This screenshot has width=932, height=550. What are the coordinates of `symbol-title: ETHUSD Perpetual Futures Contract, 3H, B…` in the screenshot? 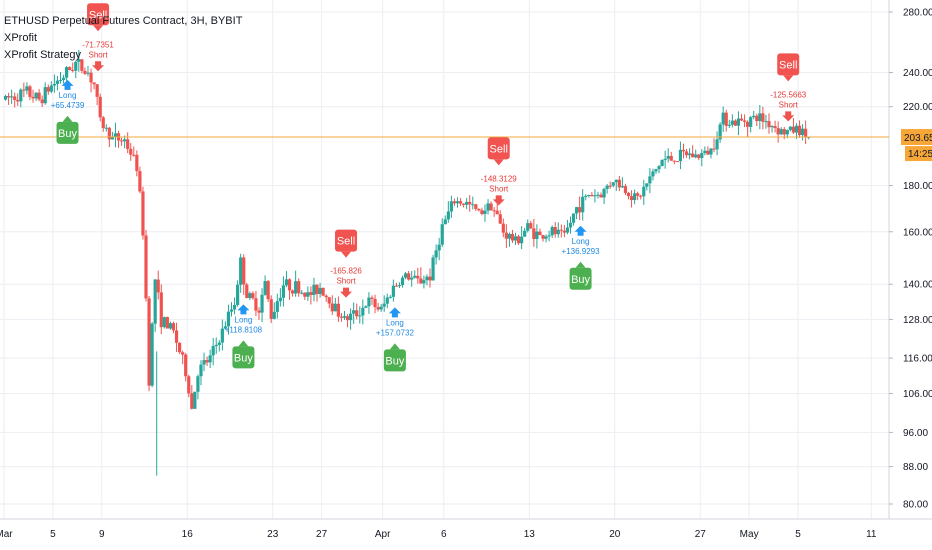 It's located at (123, 21).